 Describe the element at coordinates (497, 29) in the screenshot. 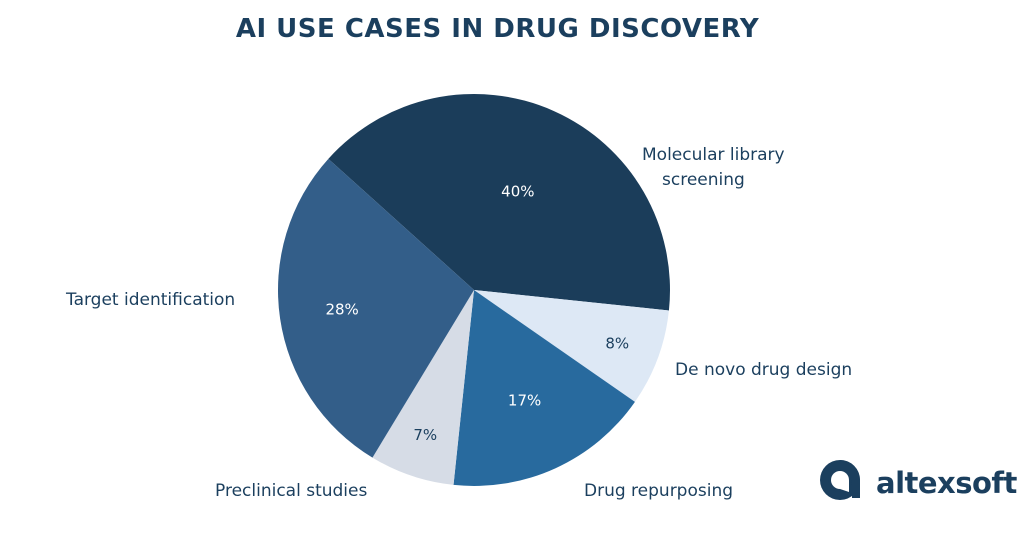

I see `chart-title: AI USE CASES IN DRUG DISCOVERY` at that location.